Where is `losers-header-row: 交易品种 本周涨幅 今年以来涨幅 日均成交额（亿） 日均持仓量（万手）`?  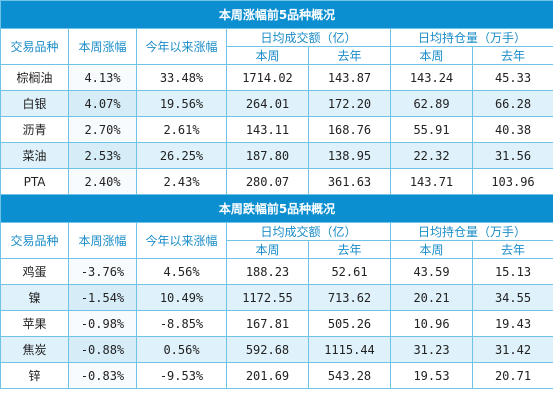
losers-header-row: 交易品种 本周涨幅 今年以来涨幅 日均成交额（亿） 日均持仓量（万手） is located at coordinates (276, 240).